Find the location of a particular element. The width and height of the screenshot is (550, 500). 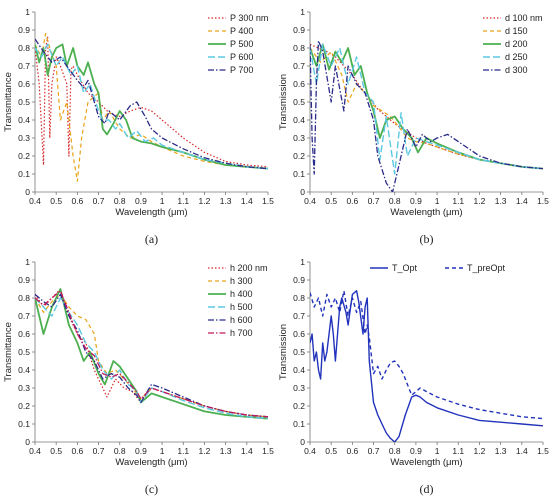

legend-label: P 400 is located at coordinates (241, 31).